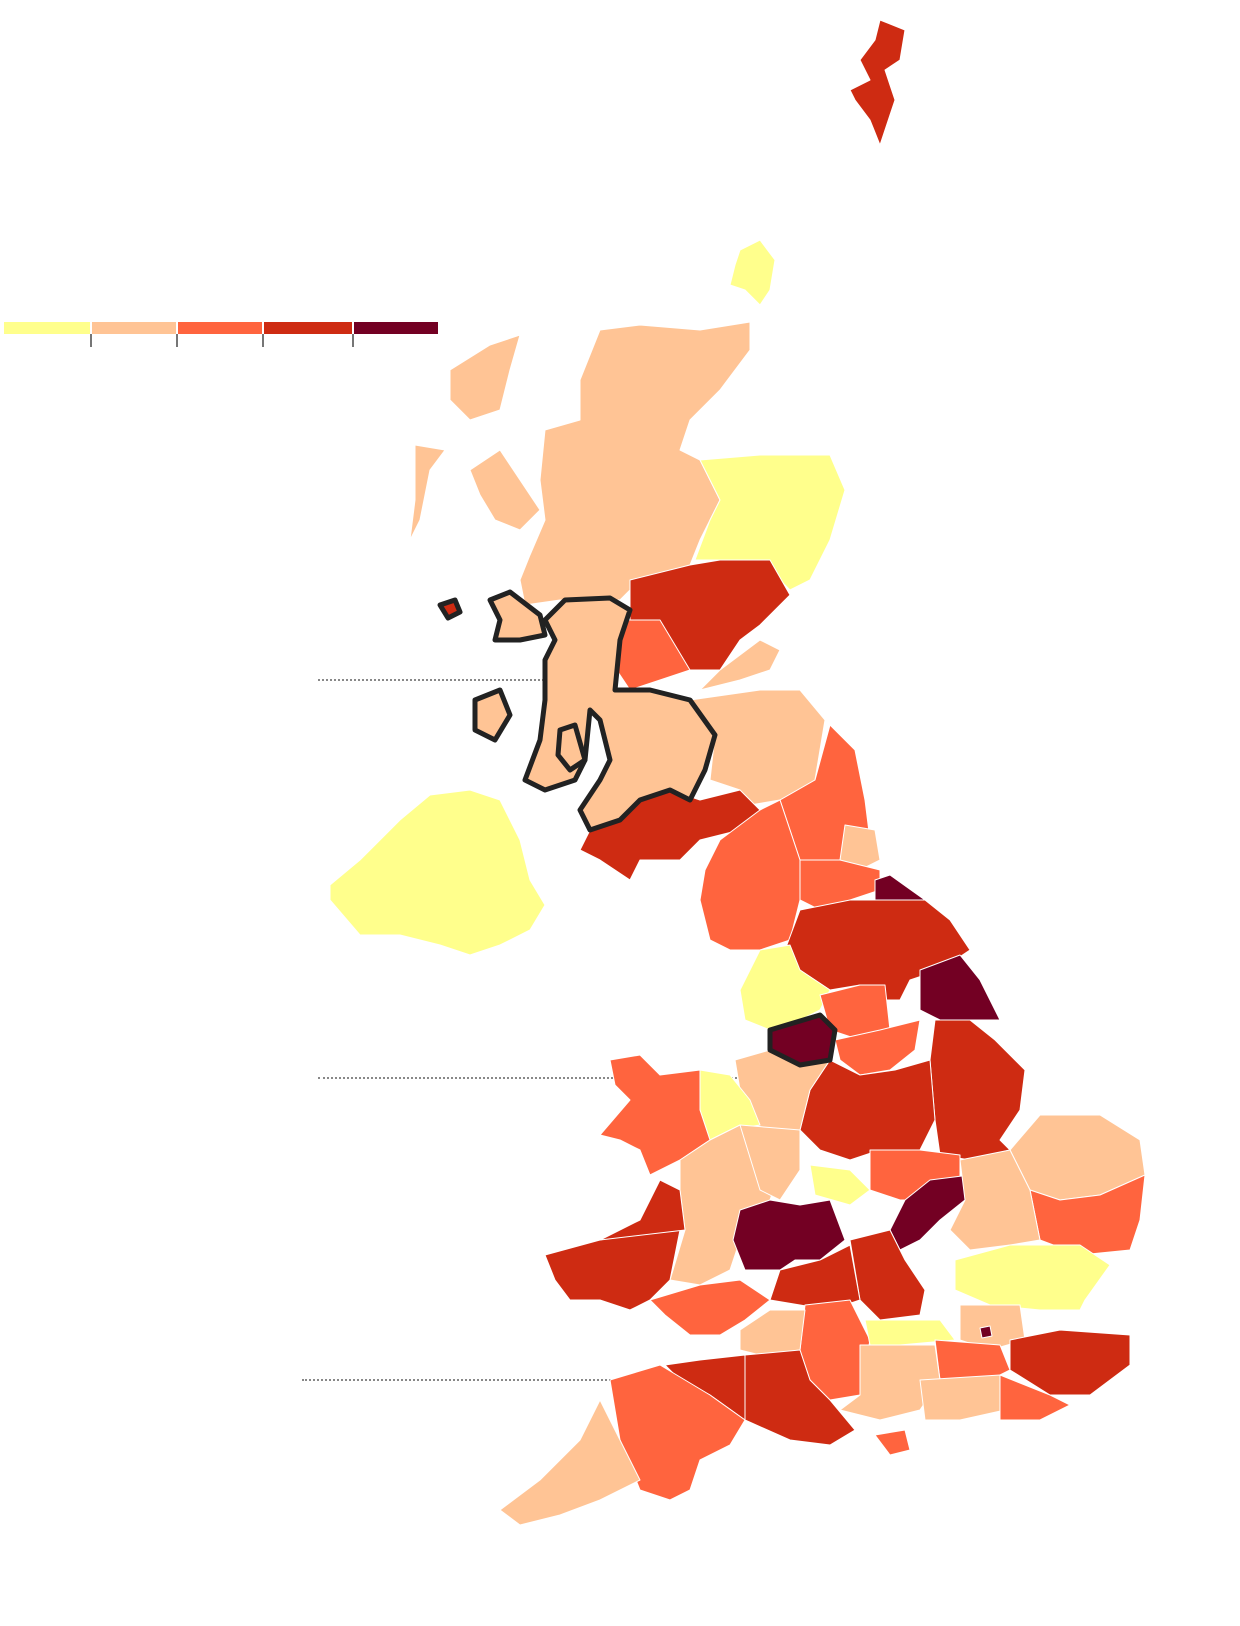 This screenshot has height=1626, width=1240. What do you see at coordinates (986, 1332) in the screenshot?
I see `region-london-core` at bounding box center [986, 1332].